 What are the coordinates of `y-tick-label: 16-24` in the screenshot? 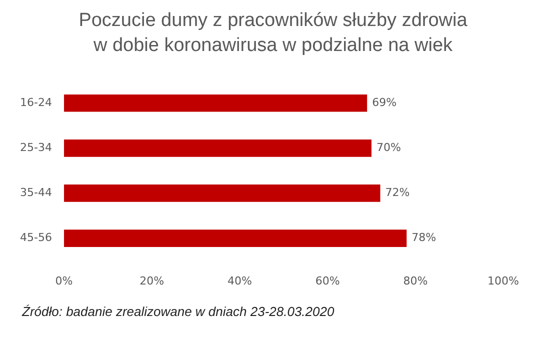 It's located at (36, 102).